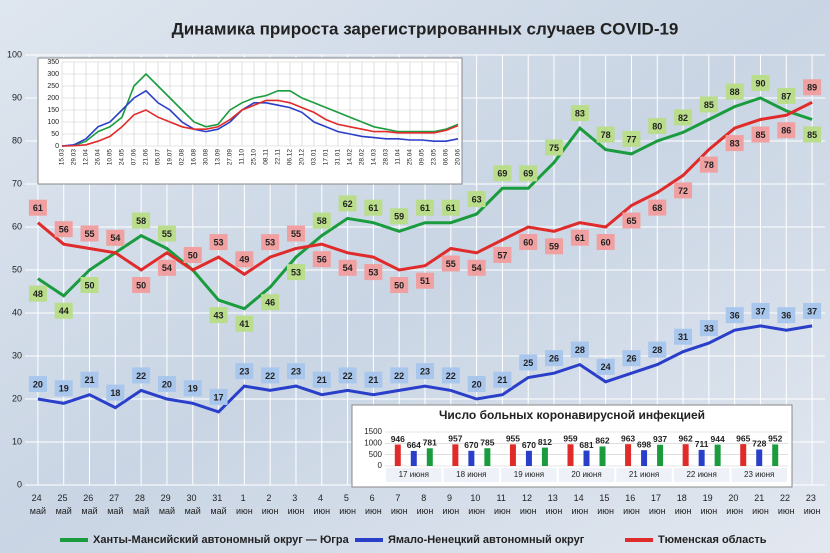 This screenshot has width=830, height=553. What do you see at coordinates (230, 157) in the screenshot?
I see `x-tick-label: 27.09` at bounding box center [230, 157].